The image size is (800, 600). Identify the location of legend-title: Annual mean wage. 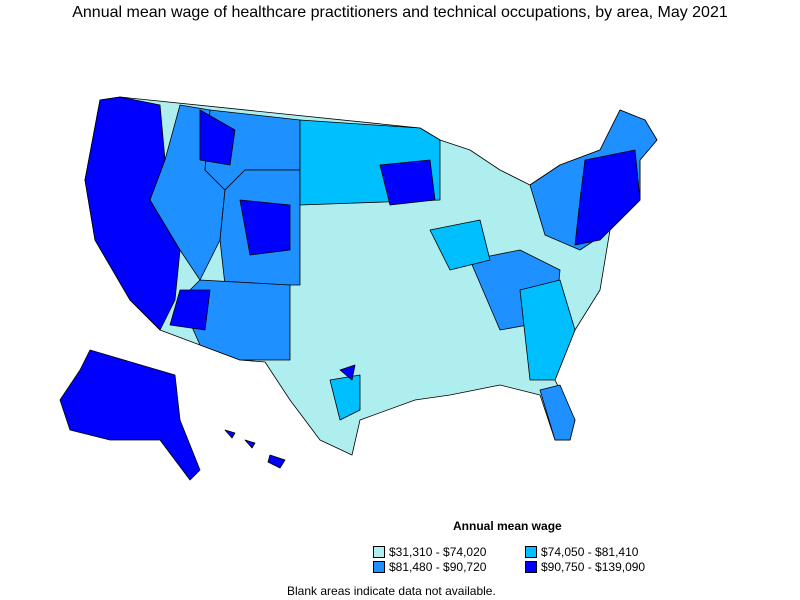
(507, 526).